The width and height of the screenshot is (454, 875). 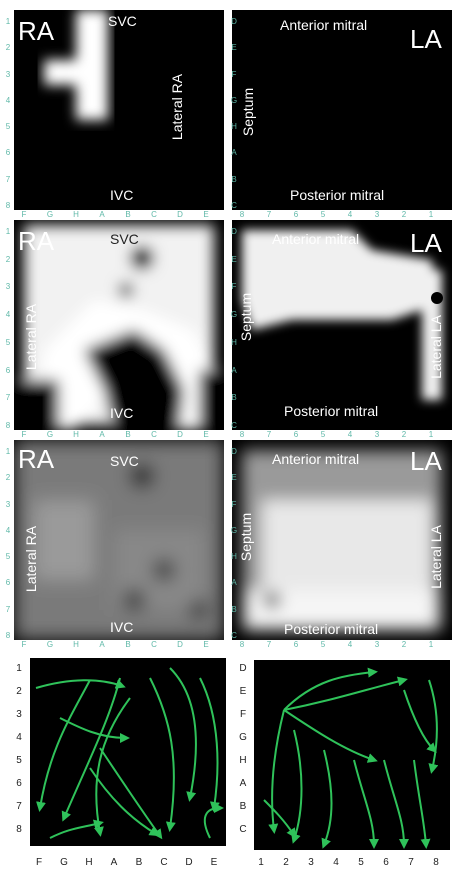 What do you see at coordinates (24, 214) in the screenshot?
I see `ra-col-tick: F` at bounding box center [24, 214].